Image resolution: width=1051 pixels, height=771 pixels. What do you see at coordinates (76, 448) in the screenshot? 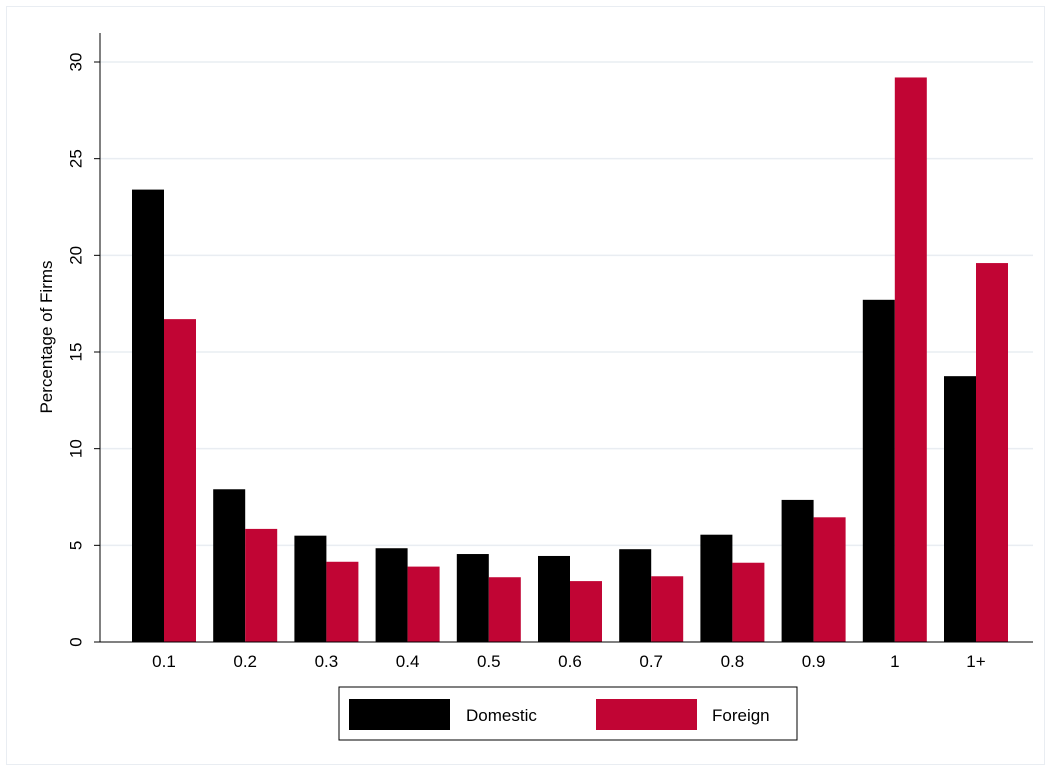
I see `y-tick-label: 10` at bounding box center [76, 448].